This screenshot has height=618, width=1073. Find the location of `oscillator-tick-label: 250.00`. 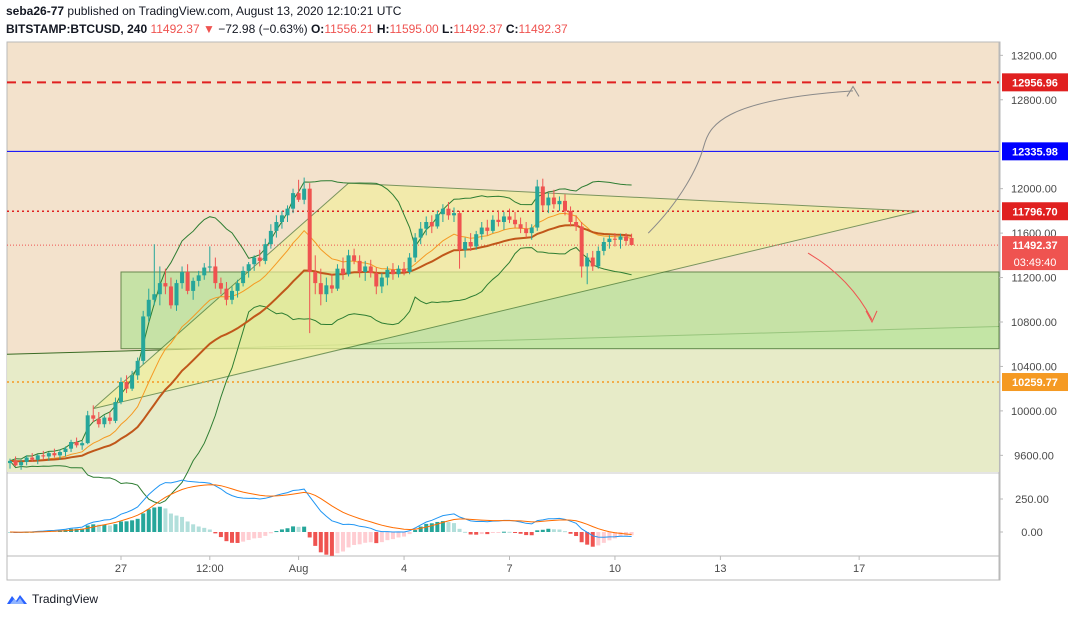

oscillator-tick-label: 250.00 is located at coordinates (1032, 500).